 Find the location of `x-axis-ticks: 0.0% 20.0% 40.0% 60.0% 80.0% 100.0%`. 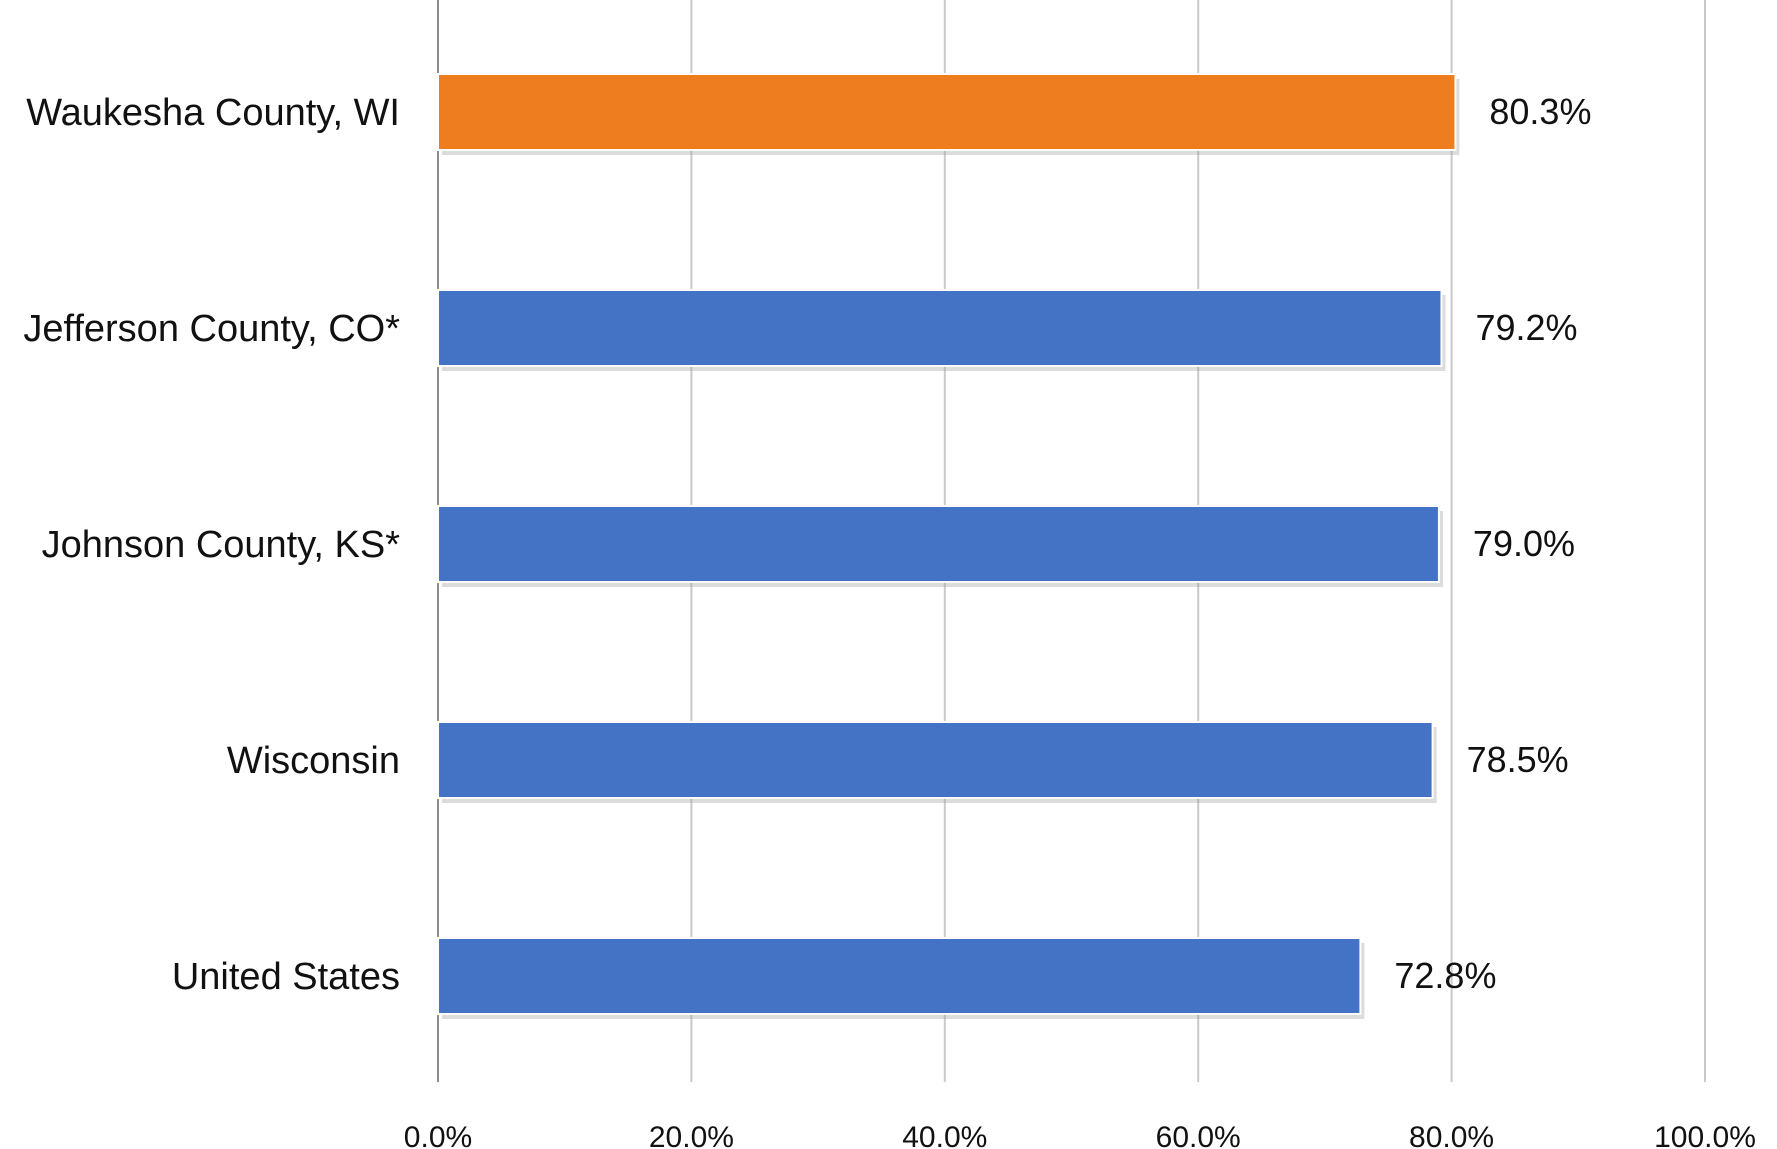

x-axis-ticks: 0.0% 20.0% 40.0% 60.0% 80.0% 100.0% is located at coordinates (1080, 1135).